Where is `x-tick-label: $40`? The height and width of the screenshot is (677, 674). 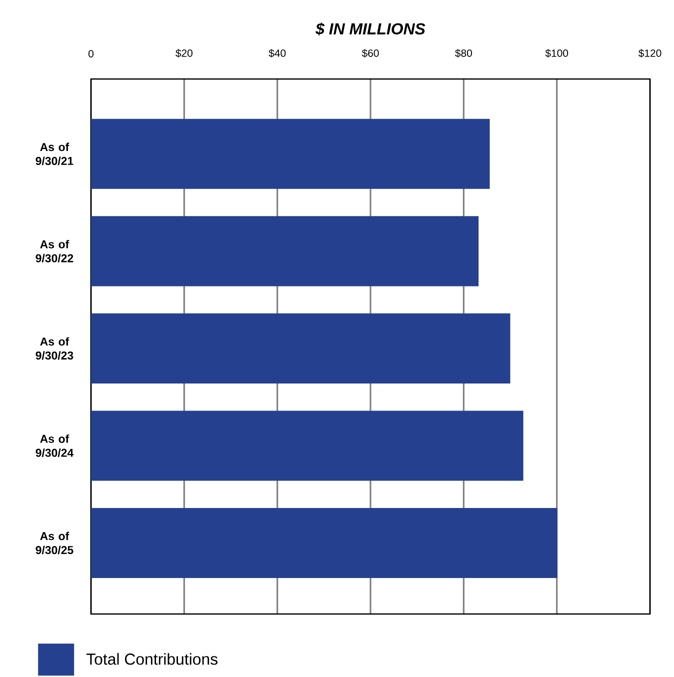 x-tick-label: $40 is located at coordinates (277, 53).